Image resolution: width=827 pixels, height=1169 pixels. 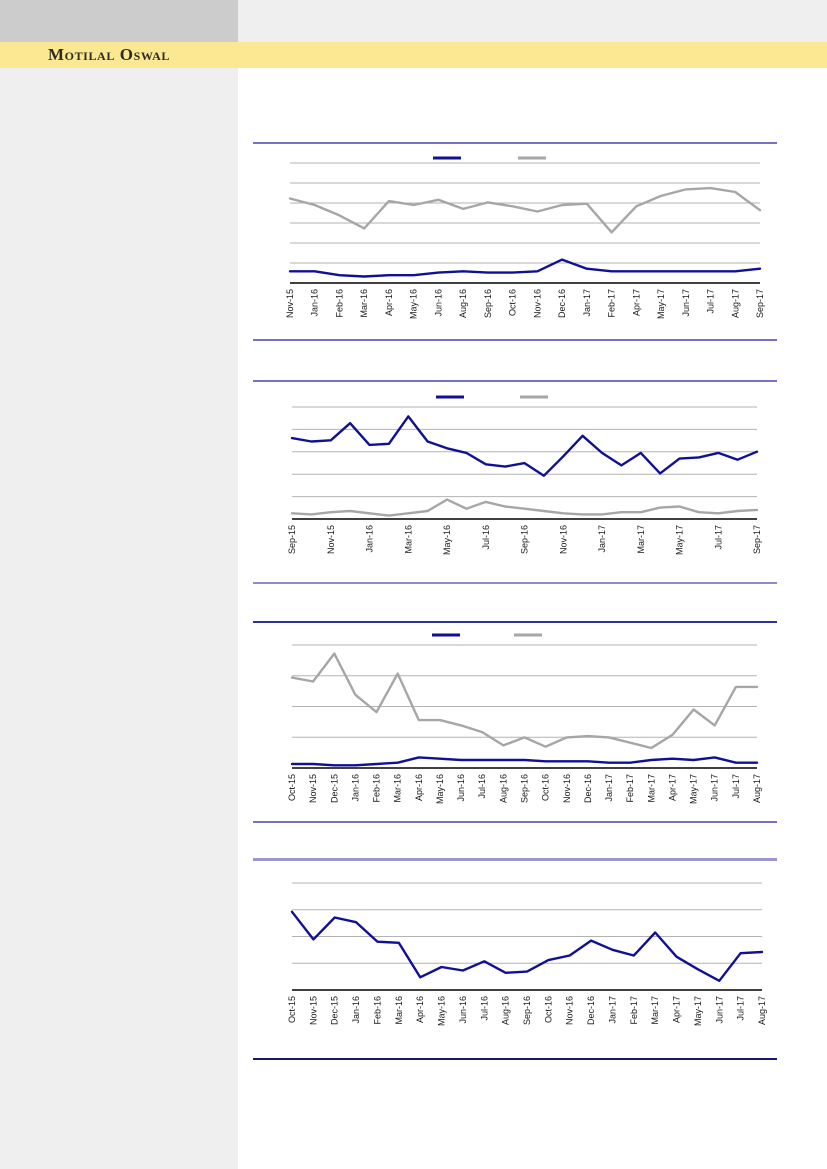 I want to click on page-bottom-rule, so click(x=515, y=1059).